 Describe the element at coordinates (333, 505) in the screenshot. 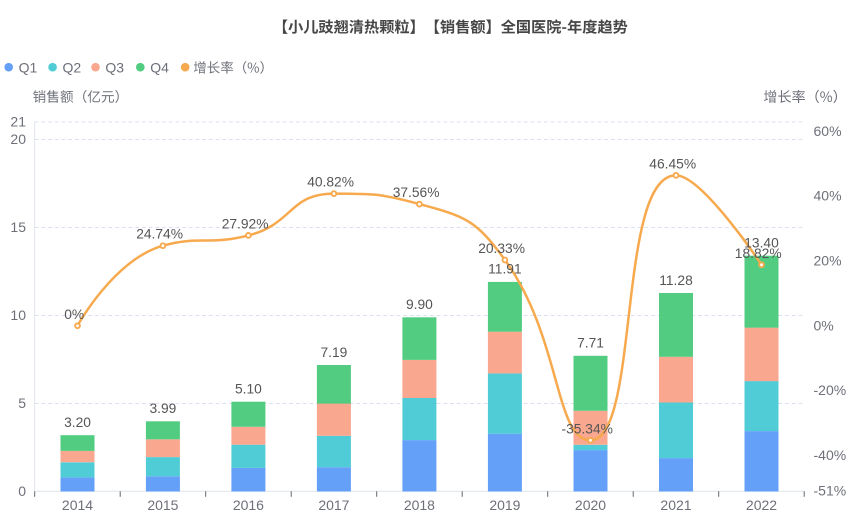

I see `svg-text: 2017` at that location.